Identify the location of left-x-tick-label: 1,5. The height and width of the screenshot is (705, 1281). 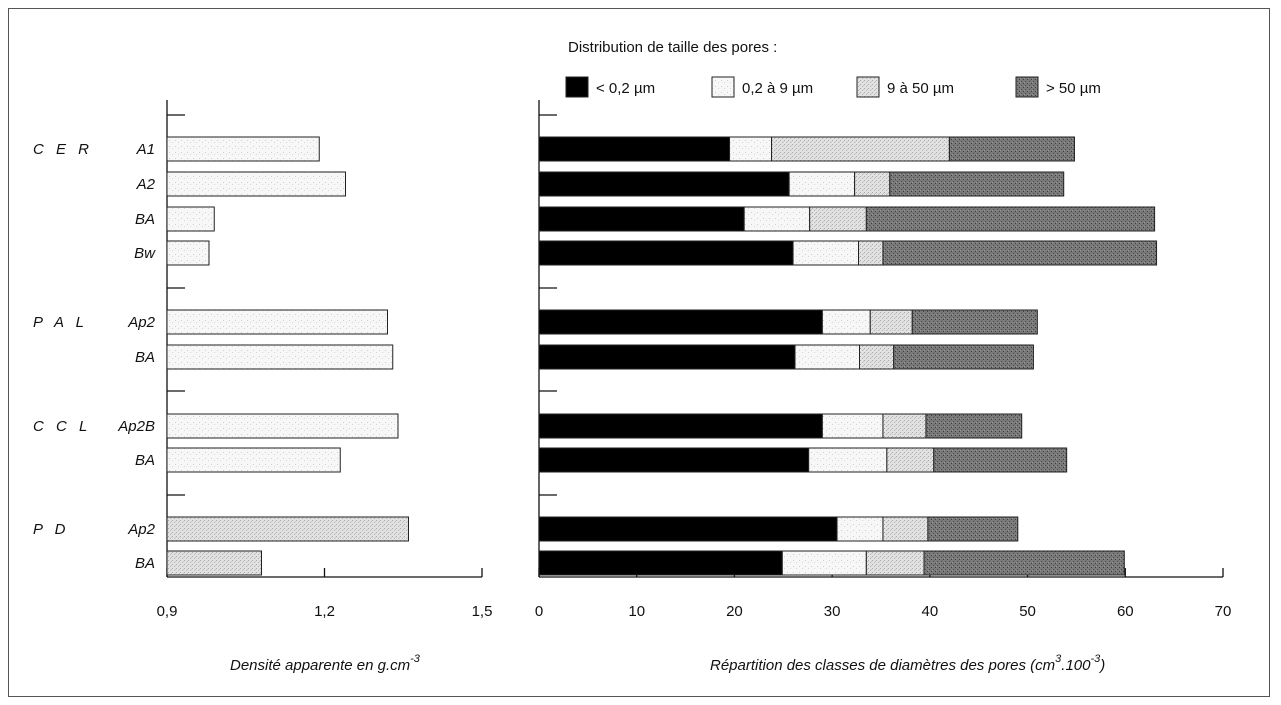
(482, 611).